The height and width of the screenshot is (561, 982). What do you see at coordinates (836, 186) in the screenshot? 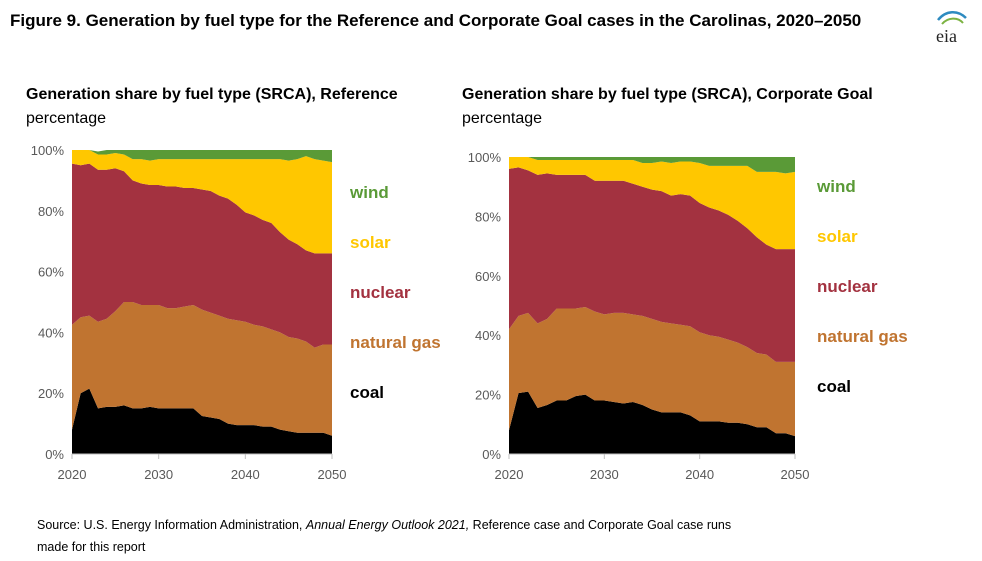
I see `right-legend-wind: wind` at bounding box center [836, 186].